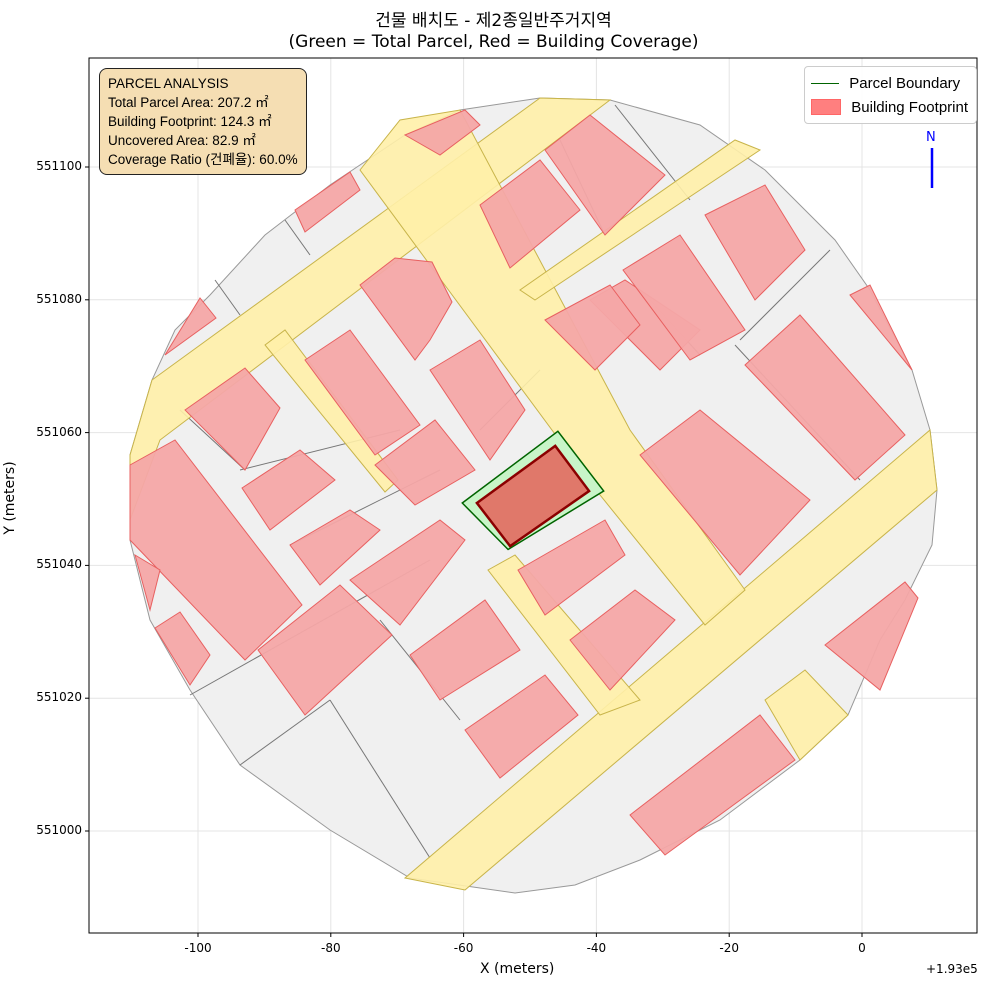 This screenshot has height=990, width=987. I want to click on info-line: Total Parcel Area: 207.2 ㎡, so click(188, 102).